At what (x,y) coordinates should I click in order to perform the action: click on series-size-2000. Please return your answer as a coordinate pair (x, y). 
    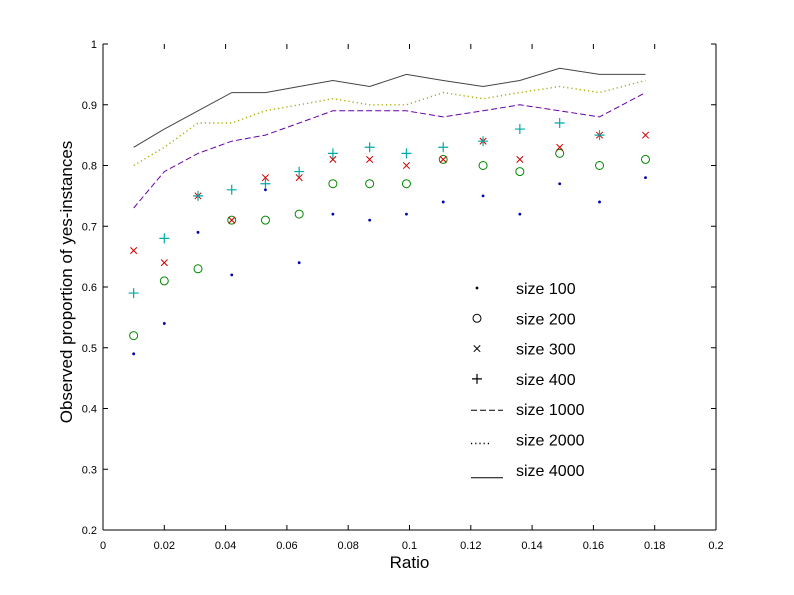
    Looking at the image, I should click on (390, 123).